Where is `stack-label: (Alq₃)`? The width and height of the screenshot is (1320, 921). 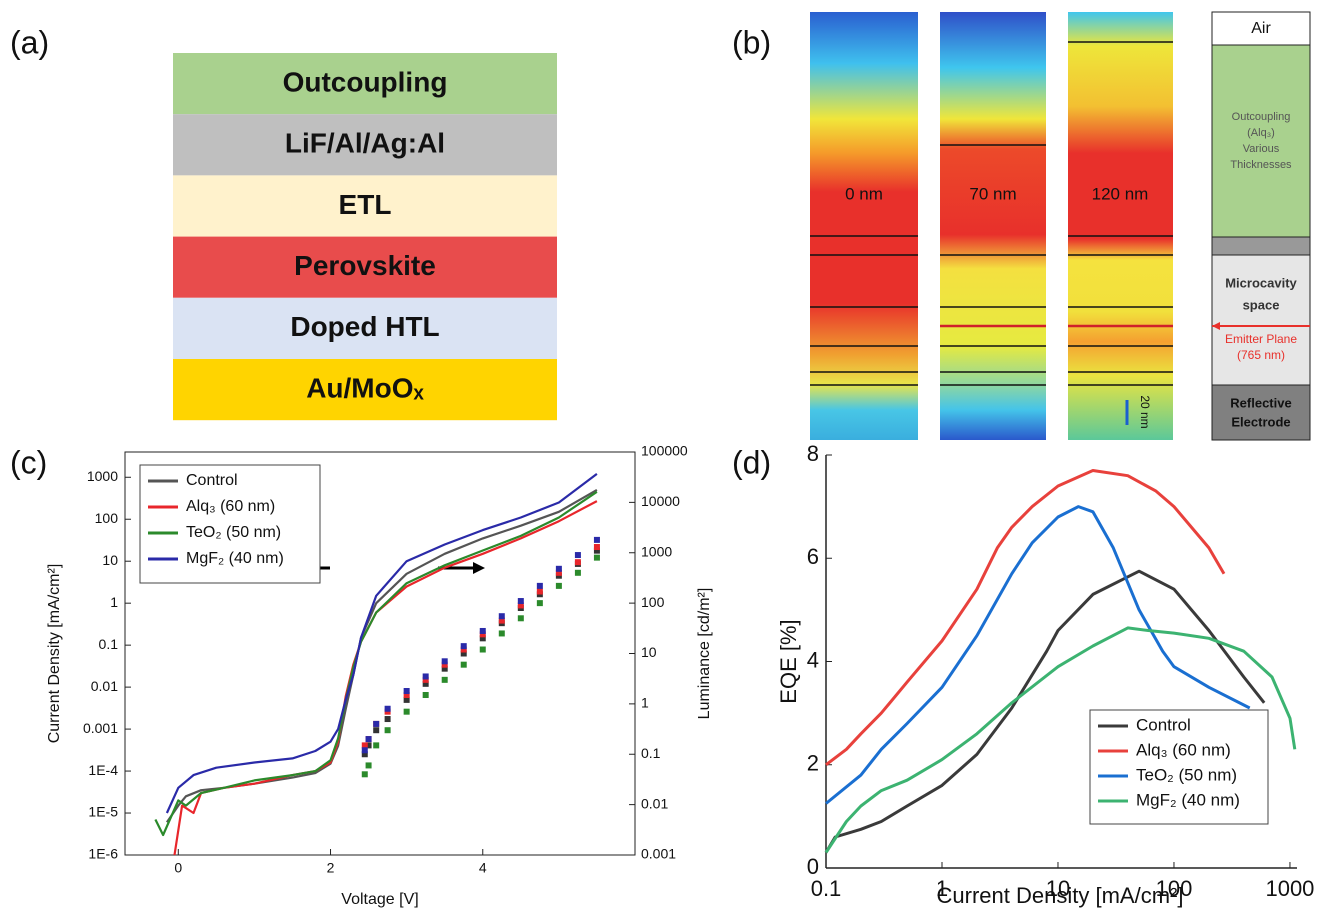
stack-label: (Alq₃) is located at coordinates (1261, 133).